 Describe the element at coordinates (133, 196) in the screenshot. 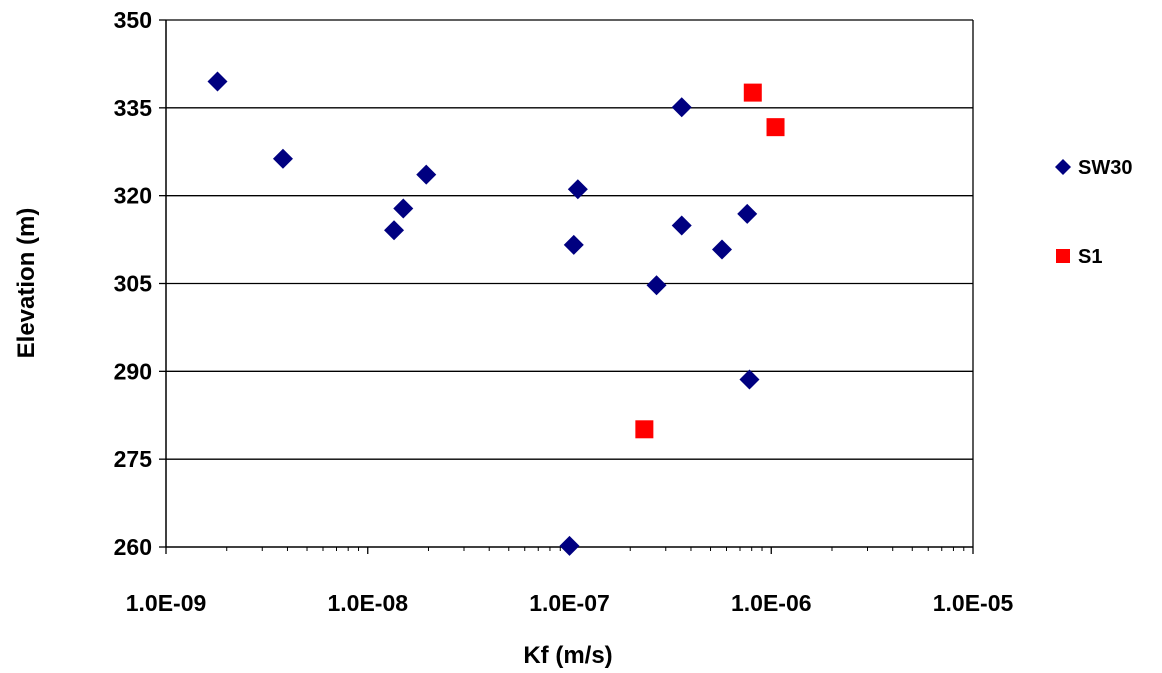

I see `y-tick-label: 320` at that location.